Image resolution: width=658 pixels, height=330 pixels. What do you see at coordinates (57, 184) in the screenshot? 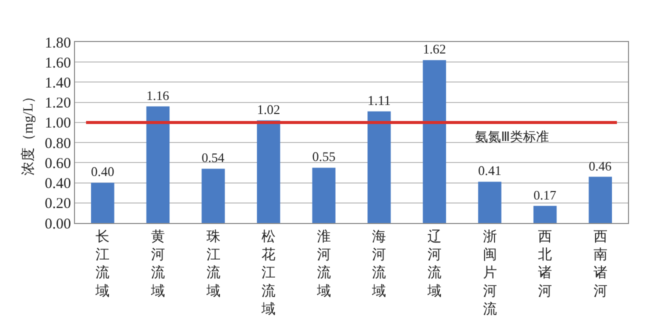
I see `text: 0.40` at bounding box center [57, 184].